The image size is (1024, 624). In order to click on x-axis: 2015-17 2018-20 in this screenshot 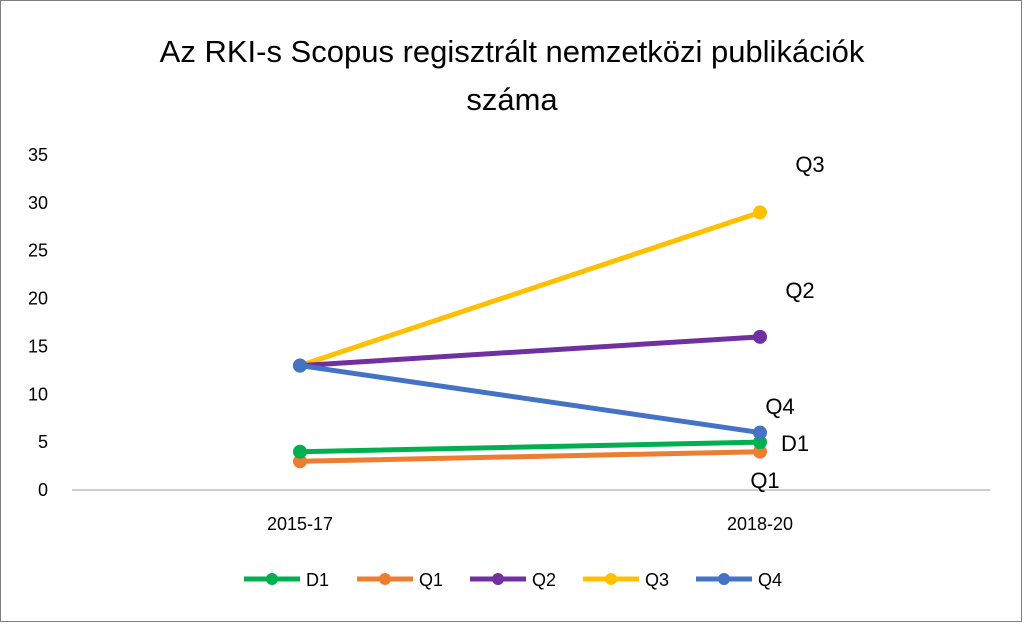, I will do `click(530, 524)`.